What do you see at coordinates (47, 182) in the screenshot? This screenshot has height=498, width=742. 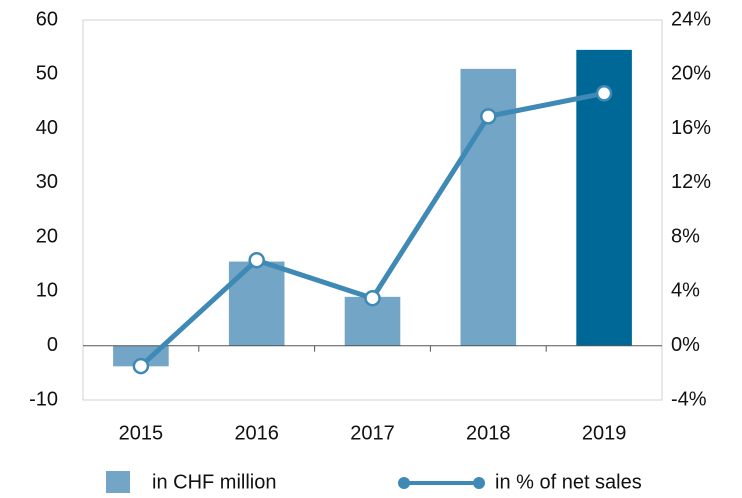 I see `y-tick-label: 30` at bounding box center [47, 182].